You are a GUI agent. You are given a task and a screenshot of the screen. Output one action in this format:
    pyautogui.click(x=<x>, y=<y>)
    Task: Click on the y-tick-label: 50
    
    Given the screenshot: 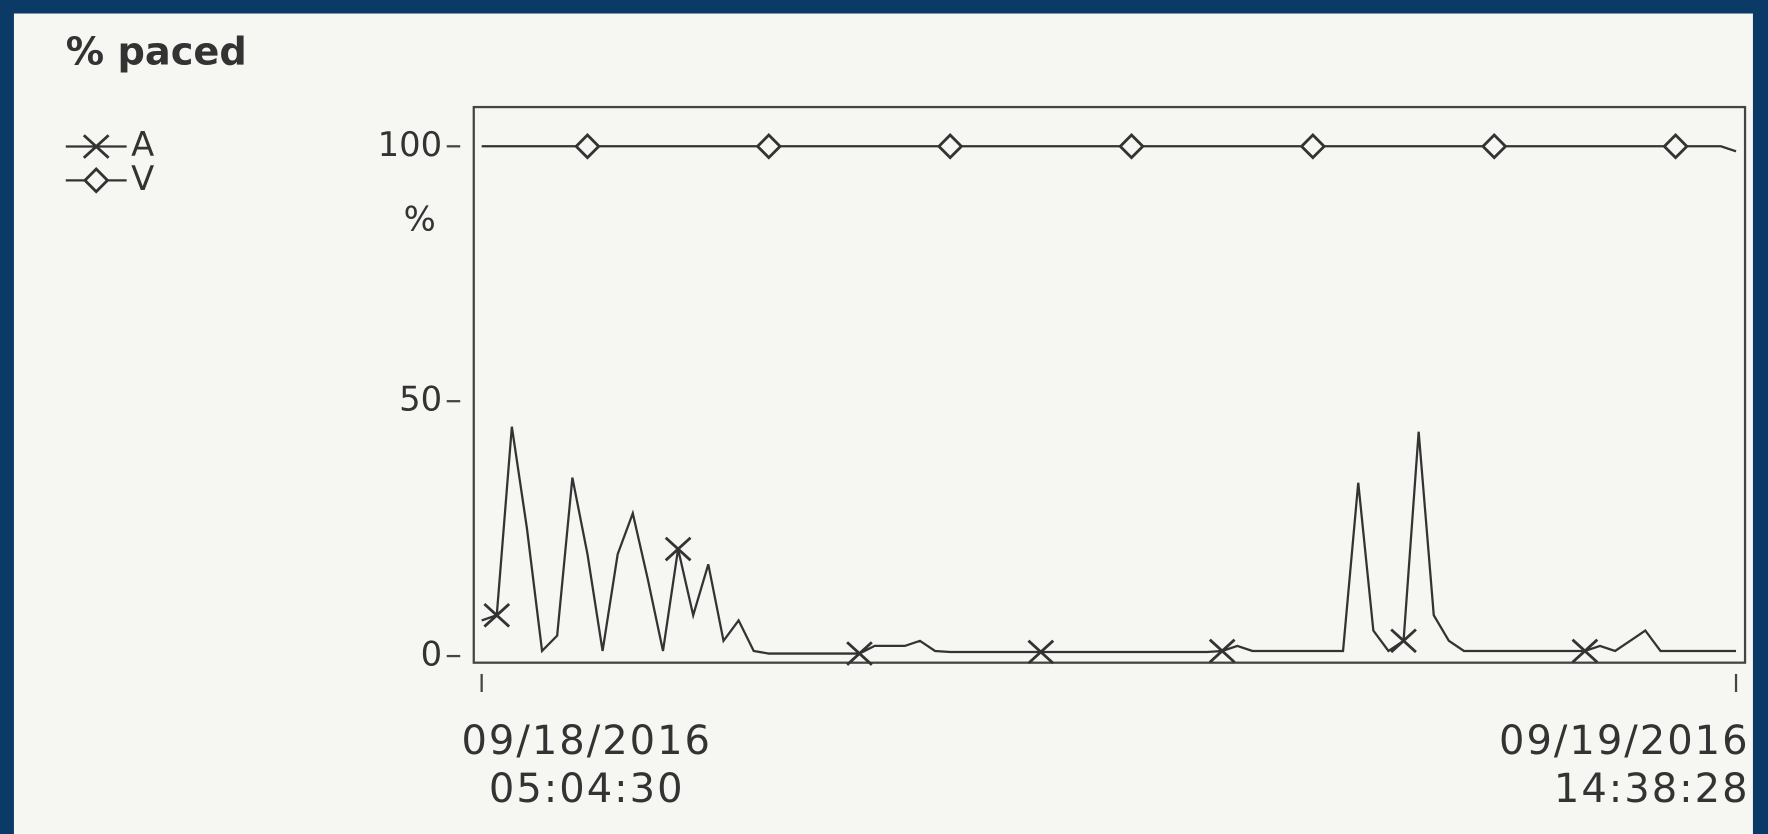 What is the action you would take?
    pyautogui.click(x=420, y=399)
    